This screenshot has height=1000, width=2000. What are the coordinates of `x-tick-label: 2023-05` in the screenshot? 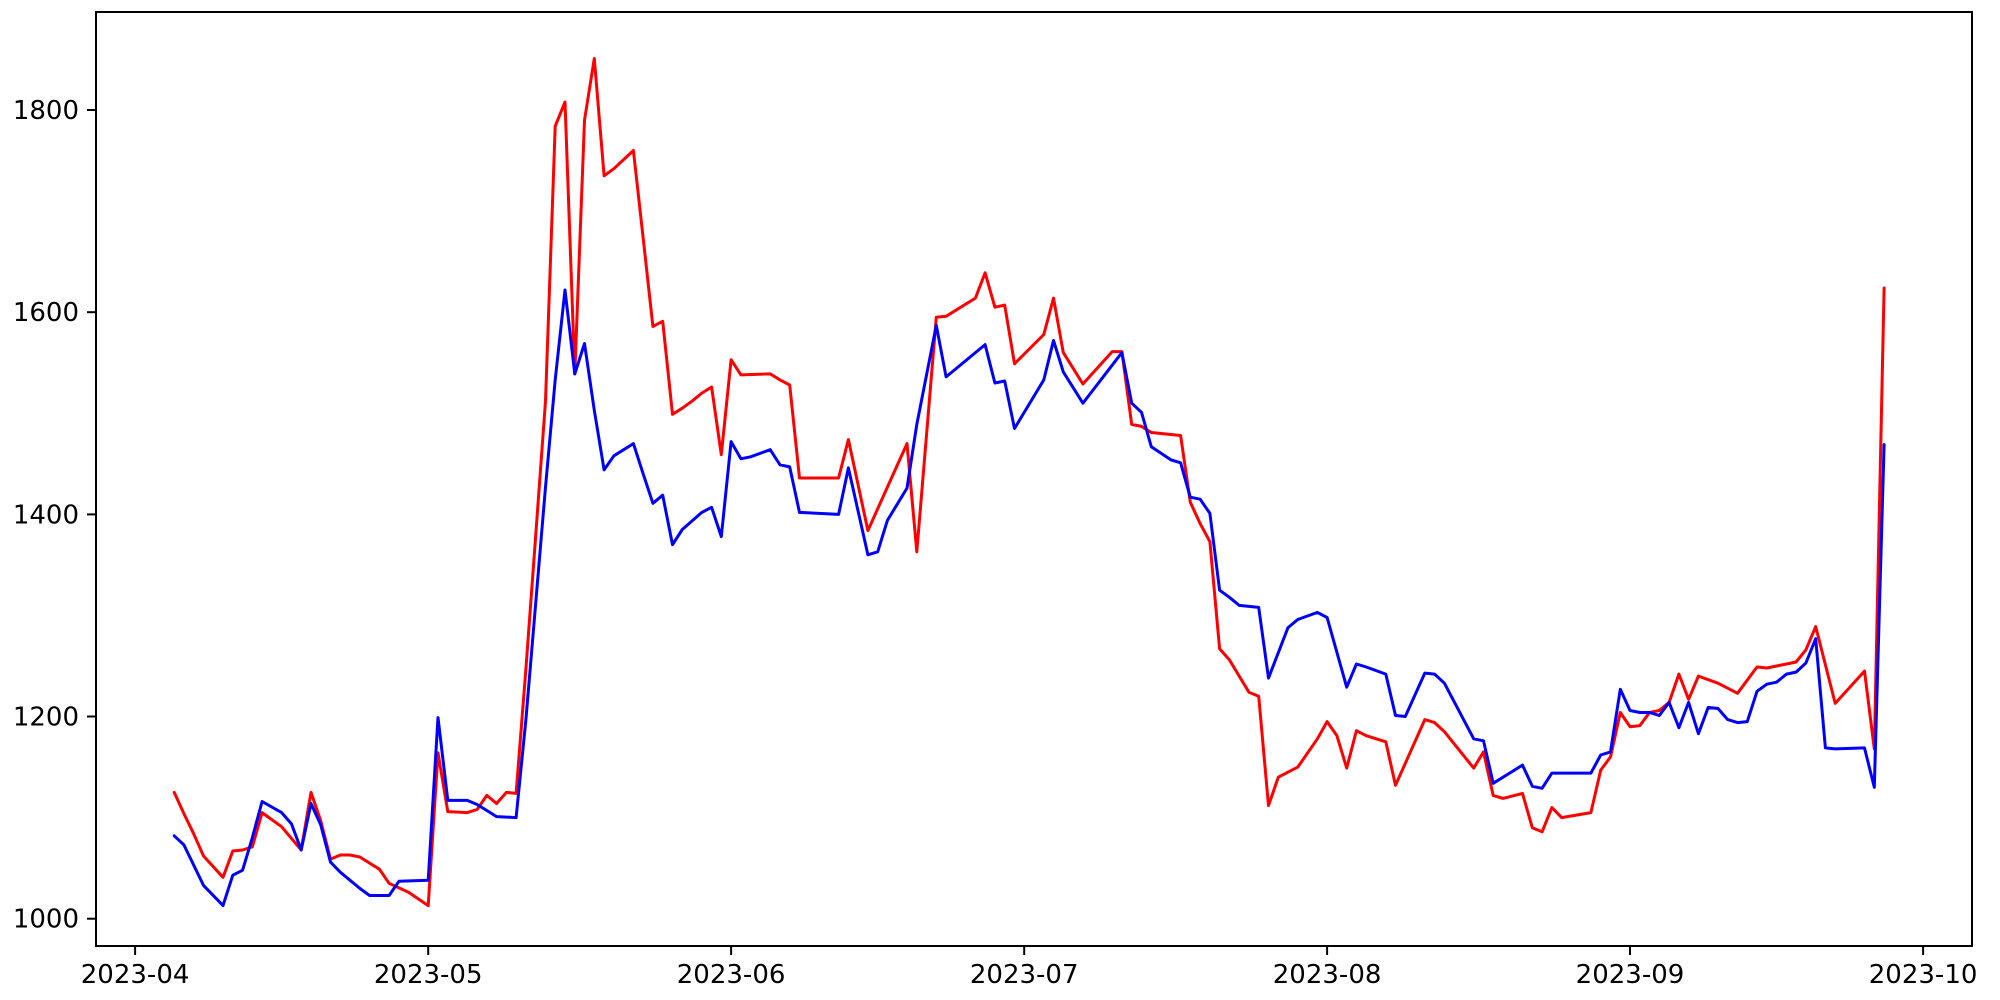 It's located at (428, 975).